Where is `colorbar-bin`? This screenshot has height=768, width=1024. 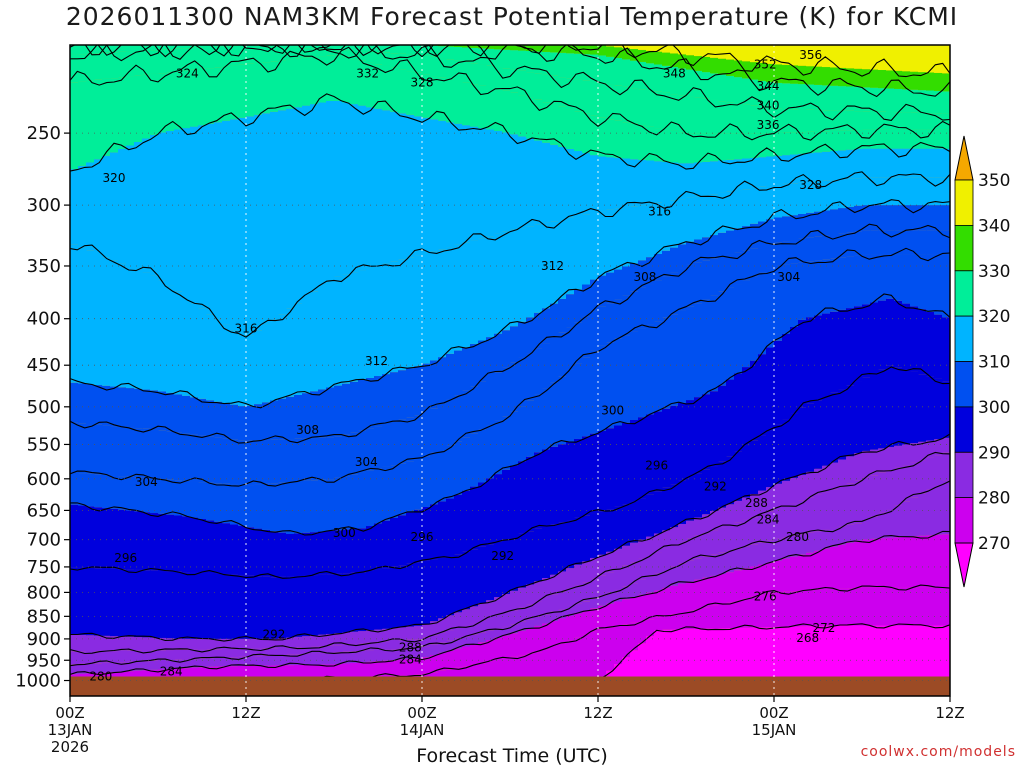 colorbar-bin is located at coordinates (964, 475).